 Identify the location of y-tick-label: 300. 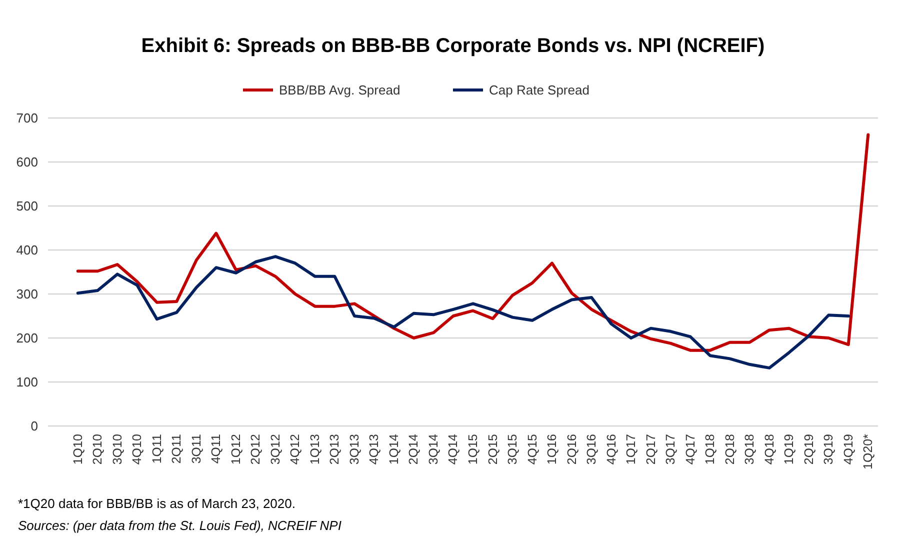
(27, 294).